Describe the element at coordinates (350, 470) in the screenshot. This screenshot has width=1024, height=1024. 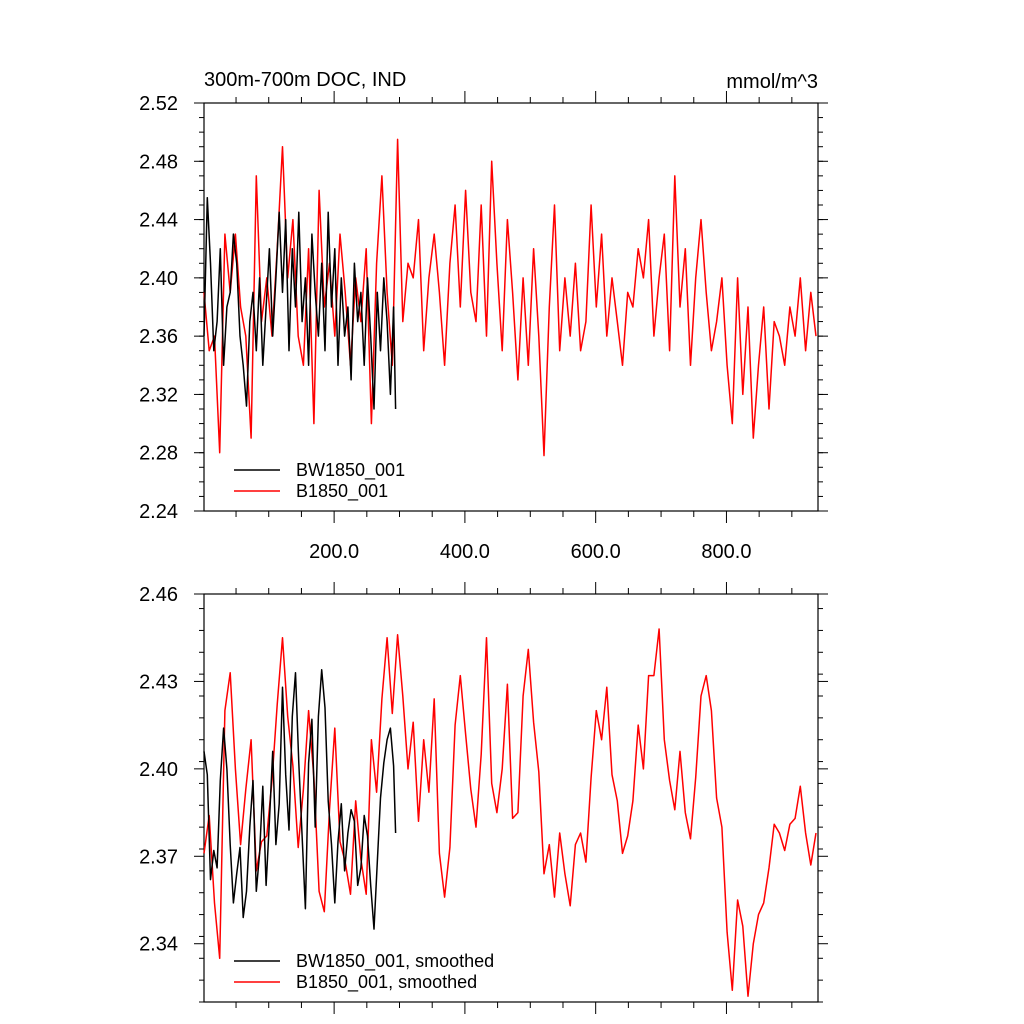
I see `legend-label-bw1850: BW1850_001` at that location.